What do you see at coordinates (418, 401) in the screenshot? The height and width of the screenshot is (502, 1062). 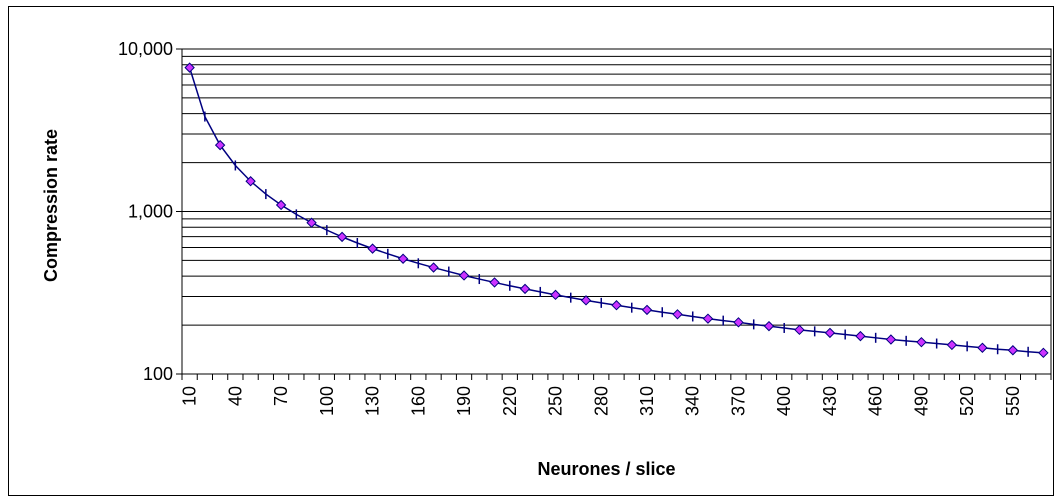 I see `x-tick-label: 160` at bounding box center [418, 401].